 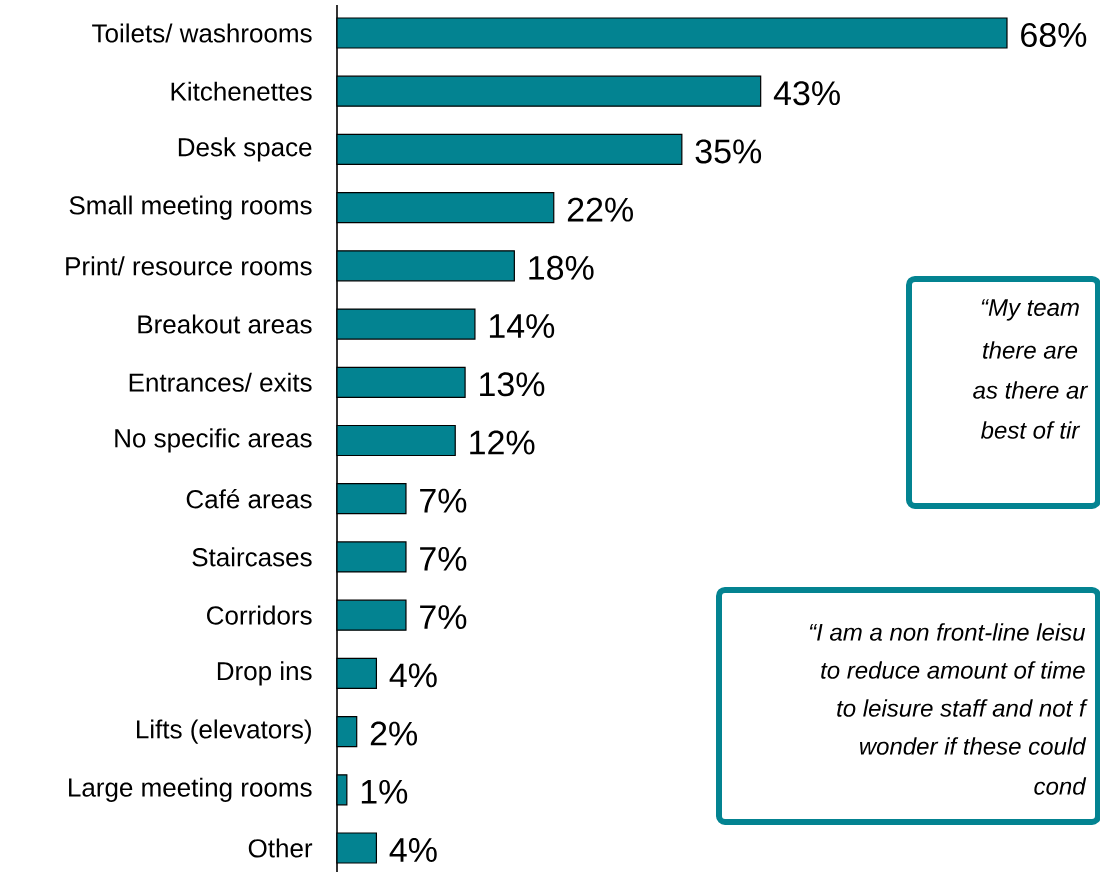 What do you see at coordinates (202, 33) in the screenshot?
I see `y-tick-label: Toilets/ washrooms` at bounding box center [202, 33].